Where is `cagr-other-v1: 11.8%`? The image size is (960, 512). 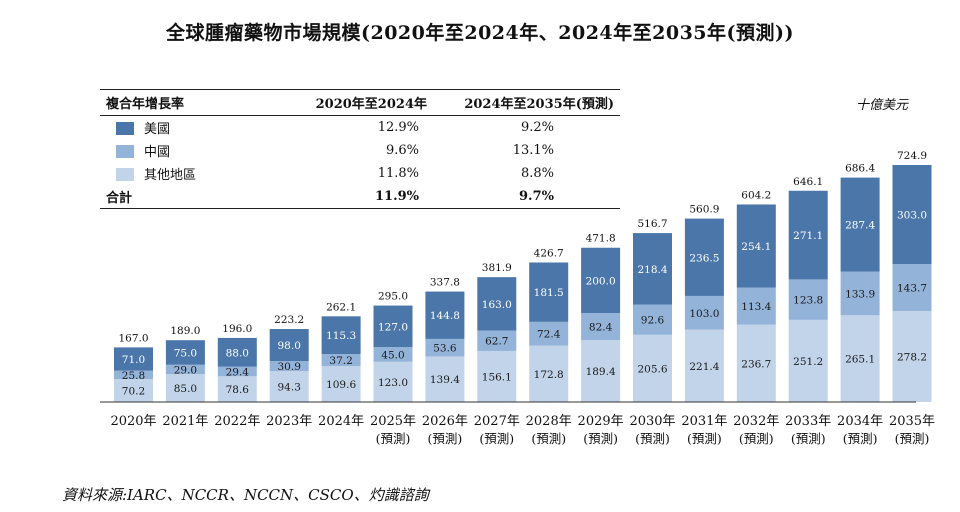
cagr-other-v1: 11.8% is located at coordinates (398, 173).